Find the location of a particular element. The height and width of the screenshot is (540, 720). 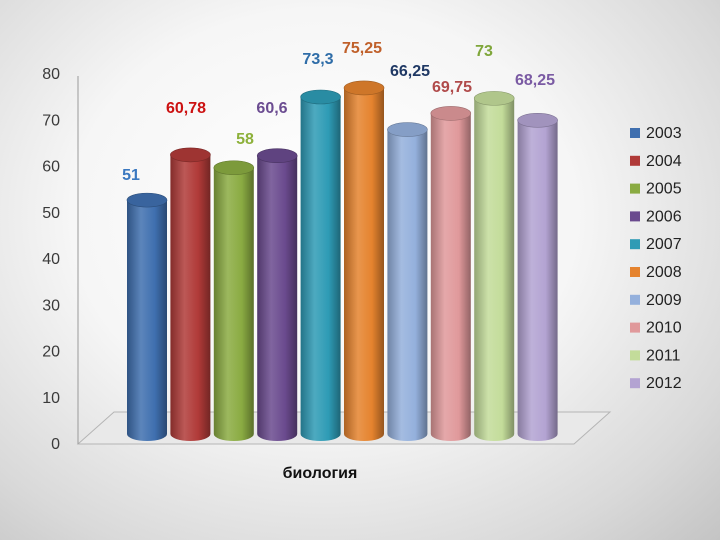

legend-swatch-2006 is located at coordinates (635, 216).